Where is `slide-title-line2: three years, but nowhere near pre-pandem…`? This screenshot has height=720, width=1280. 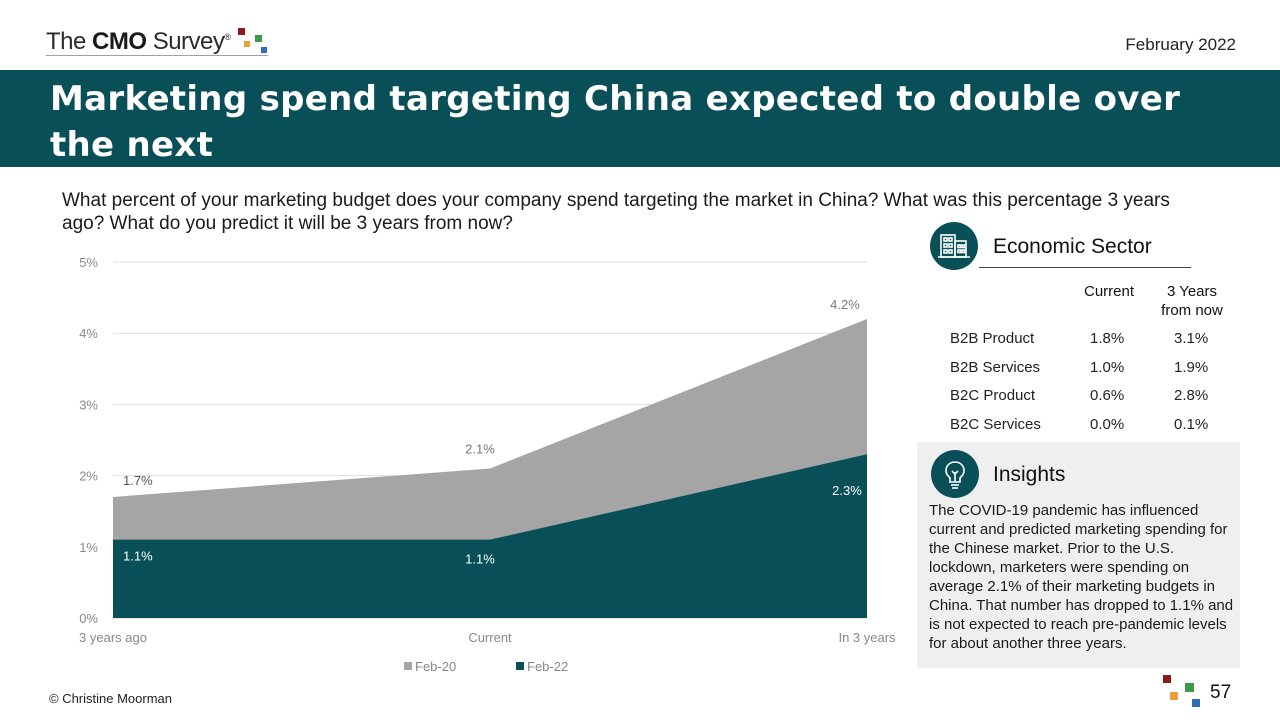 slide-title-line2: three years, but nowhere near pre-pandem… is located at coordinates (603, 191).